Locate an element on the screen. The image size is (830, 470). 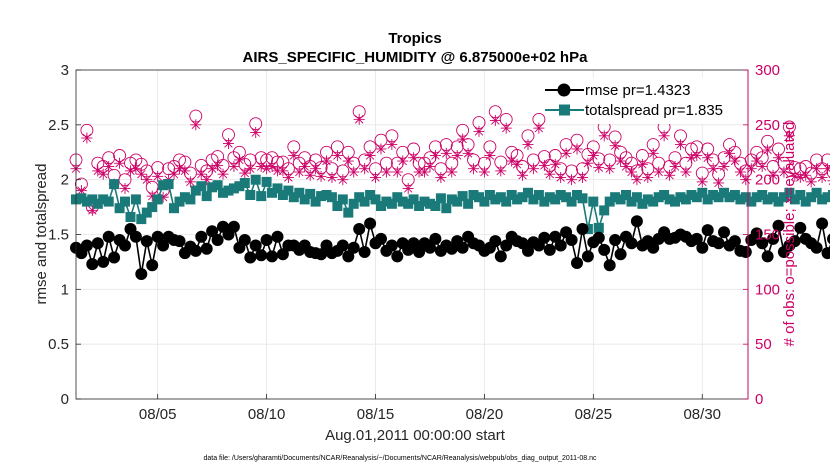
y-left-tick-label: 1 is located at coordinates (65, 289).